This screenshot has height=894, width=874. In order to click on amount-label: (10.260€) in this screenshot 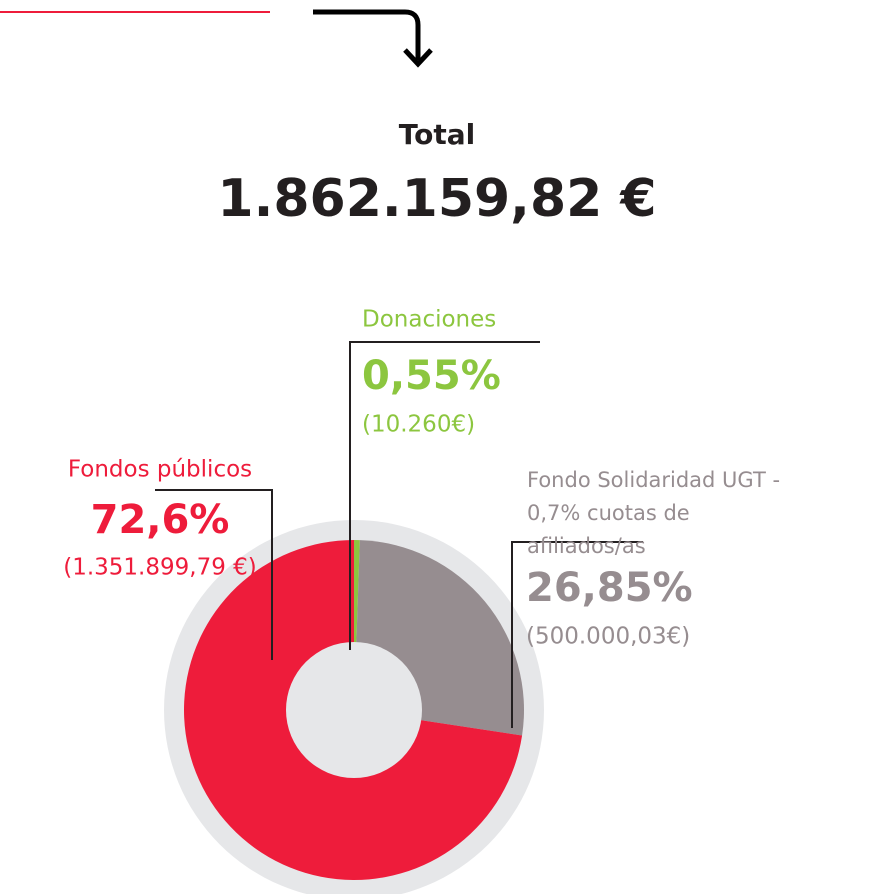, I will do `click(418, 425)`.